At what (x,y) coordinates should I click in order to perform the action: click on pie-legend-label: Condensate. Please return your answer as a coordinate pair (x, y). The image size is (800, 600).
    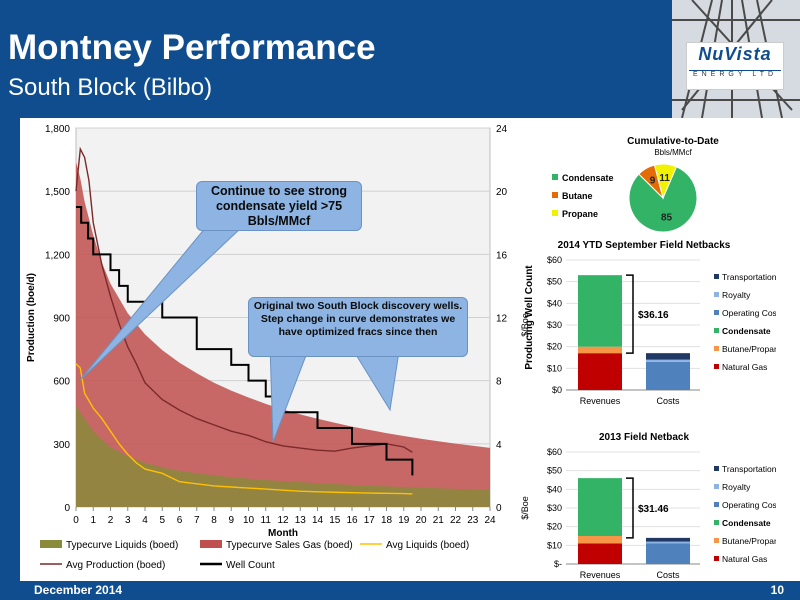
    Looking at the image, I should click on (588, 178).